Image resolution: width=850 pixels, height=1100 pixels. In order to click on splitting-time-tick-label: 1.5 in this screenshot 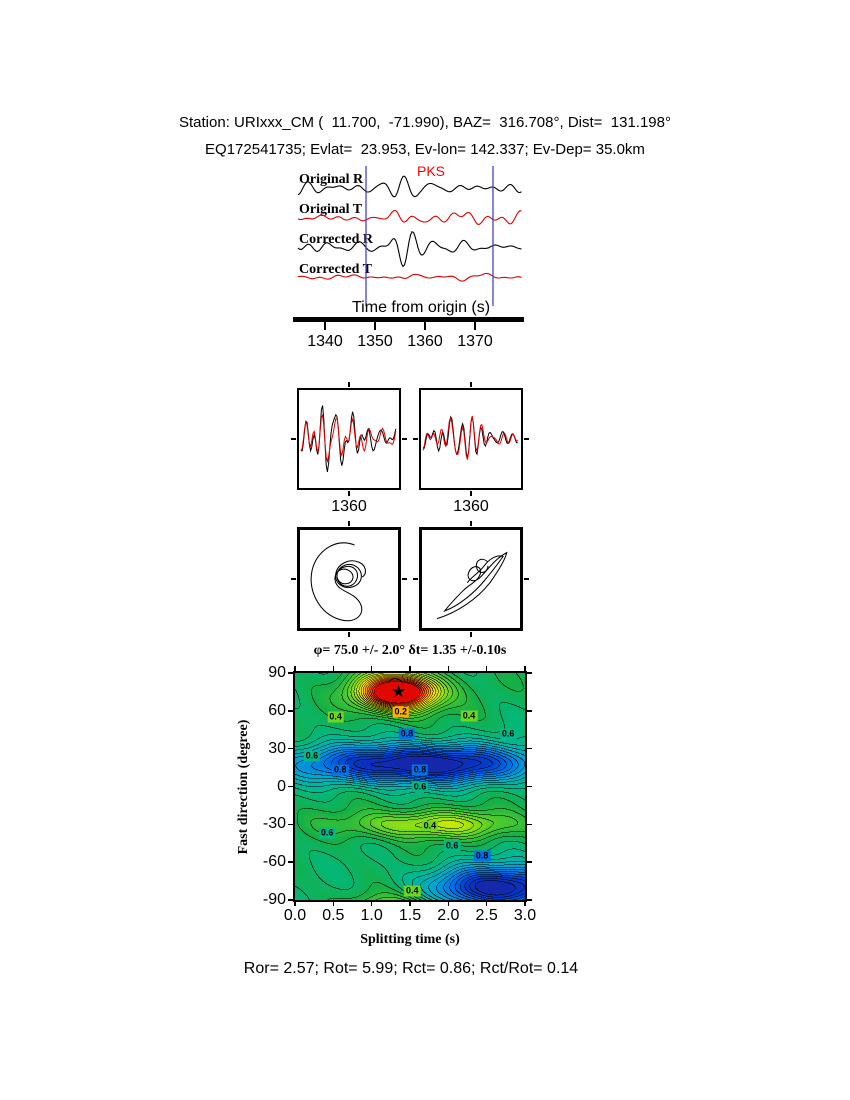, I will do `click(410, 915)`.